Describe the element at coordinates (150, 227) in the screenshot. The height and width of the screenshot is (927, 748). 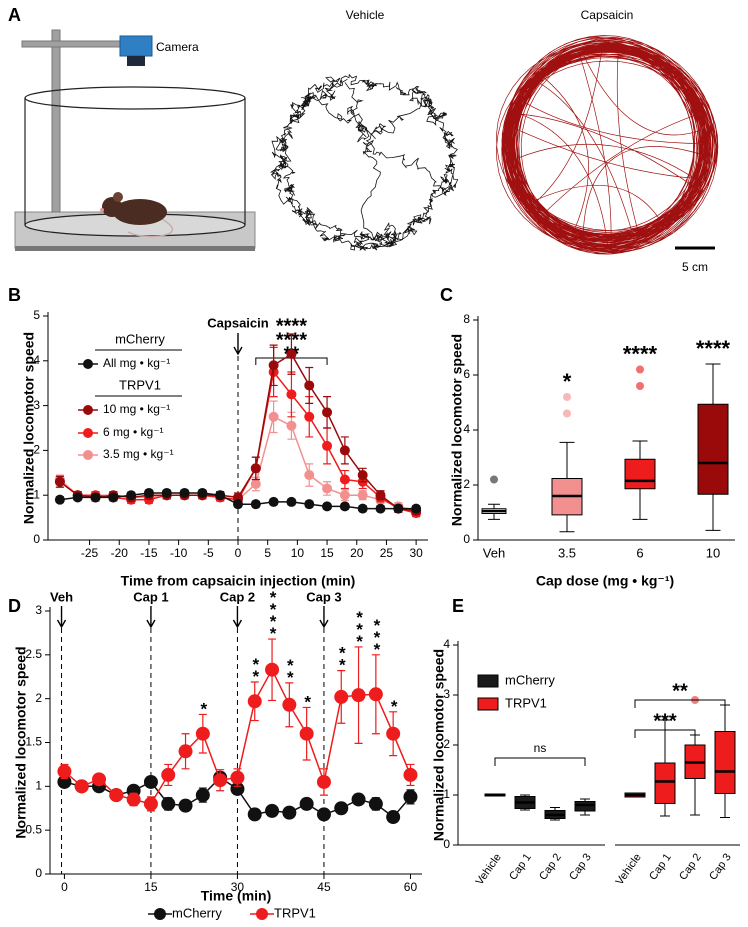
I see `mouse-tail` at that location.